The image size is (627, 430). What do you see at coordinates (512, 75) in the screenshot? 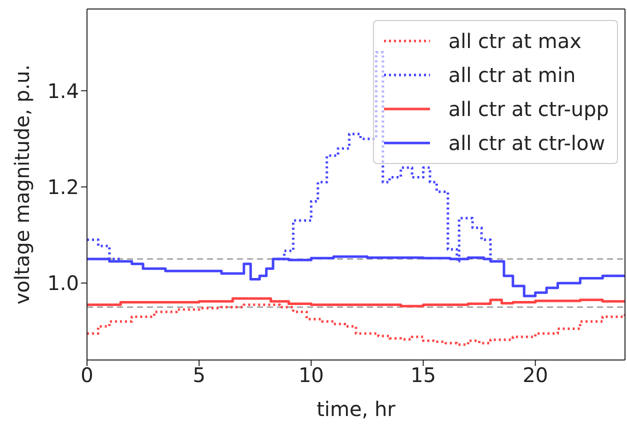
I see `legend-label: all ctr at min` at bounding box center [512, 75].